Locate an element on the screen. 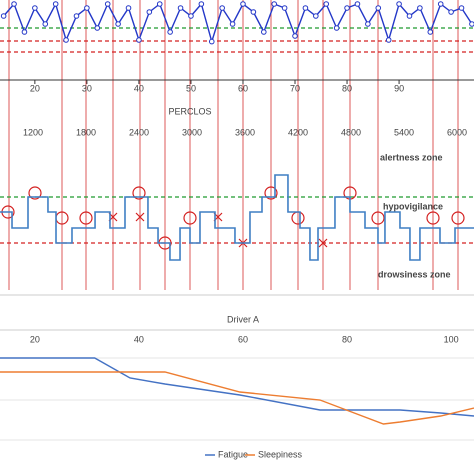  legend-label: Sleepiness is located at coordinates (280, 454).